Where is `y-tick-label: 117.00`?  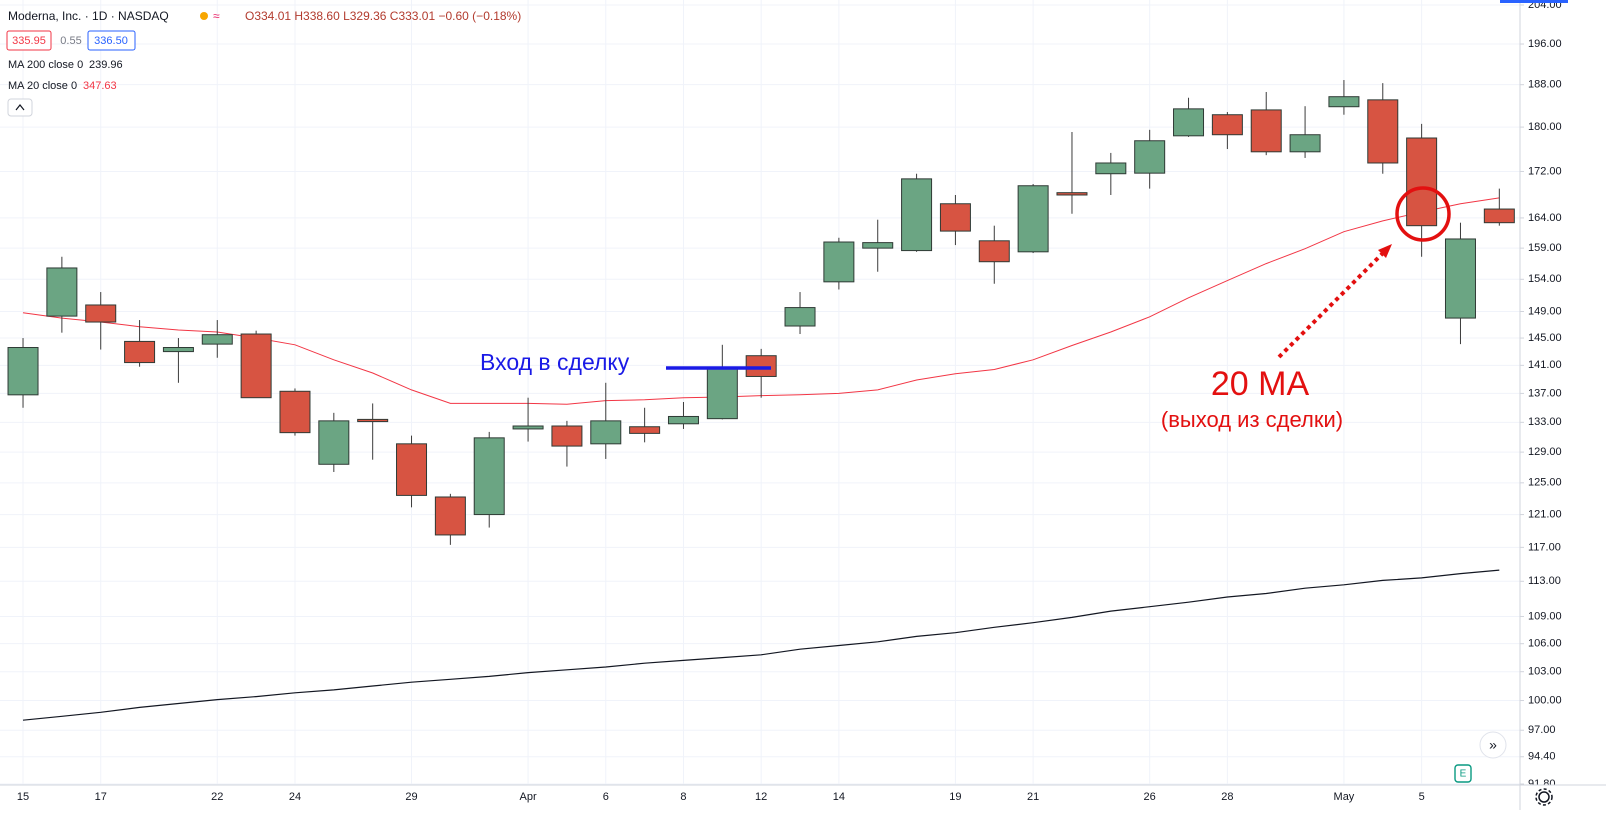
y-tick-label: 117.00 is located at coordinates (1544, 547).